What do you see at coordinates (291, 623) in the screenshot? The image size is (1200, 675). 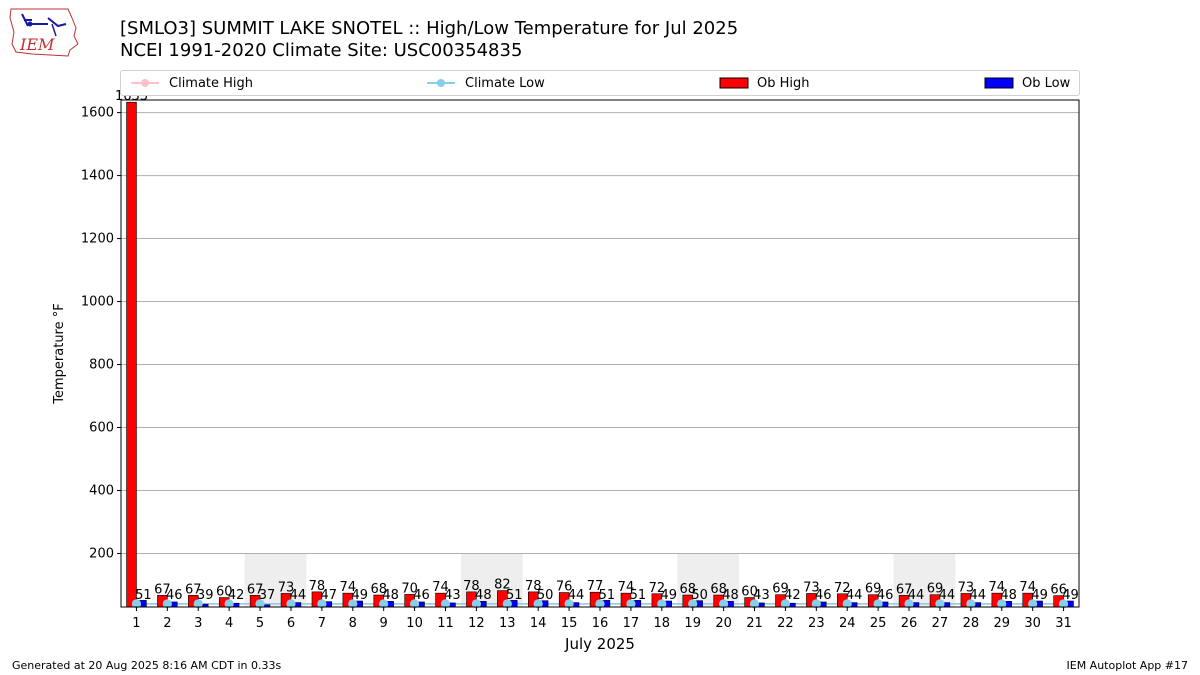 I see `x-tick-label: 6` at bounding box center [291, 623].